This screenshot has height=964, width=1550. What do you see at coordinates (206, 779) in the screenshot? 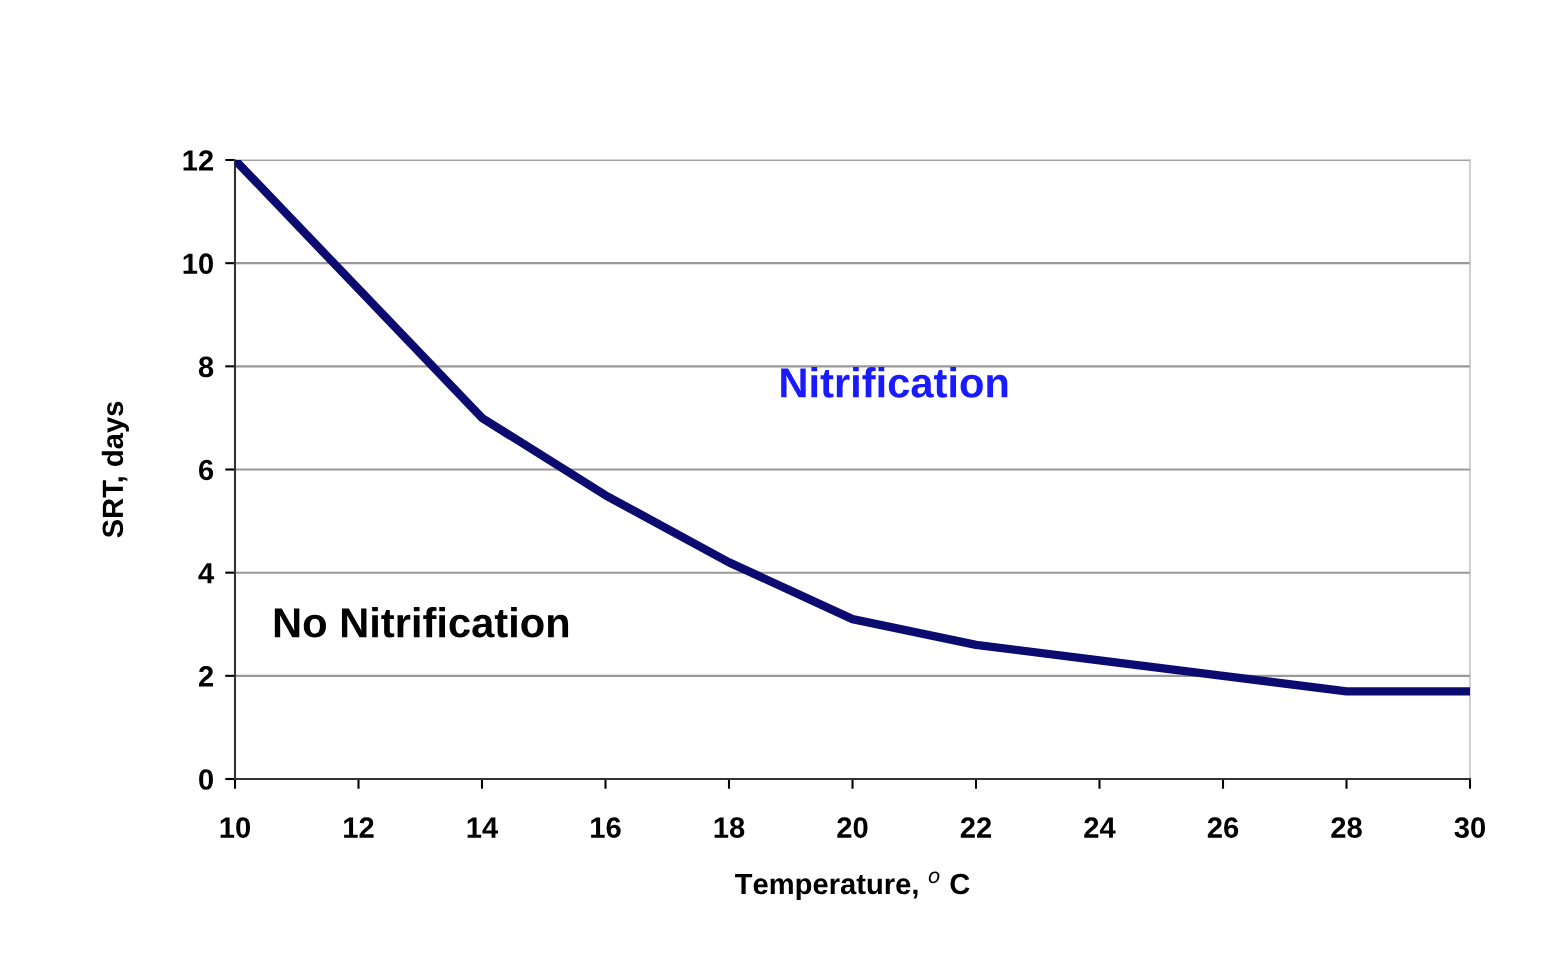
I see `y-tick-label: 0` at bounding box center [206, 779].